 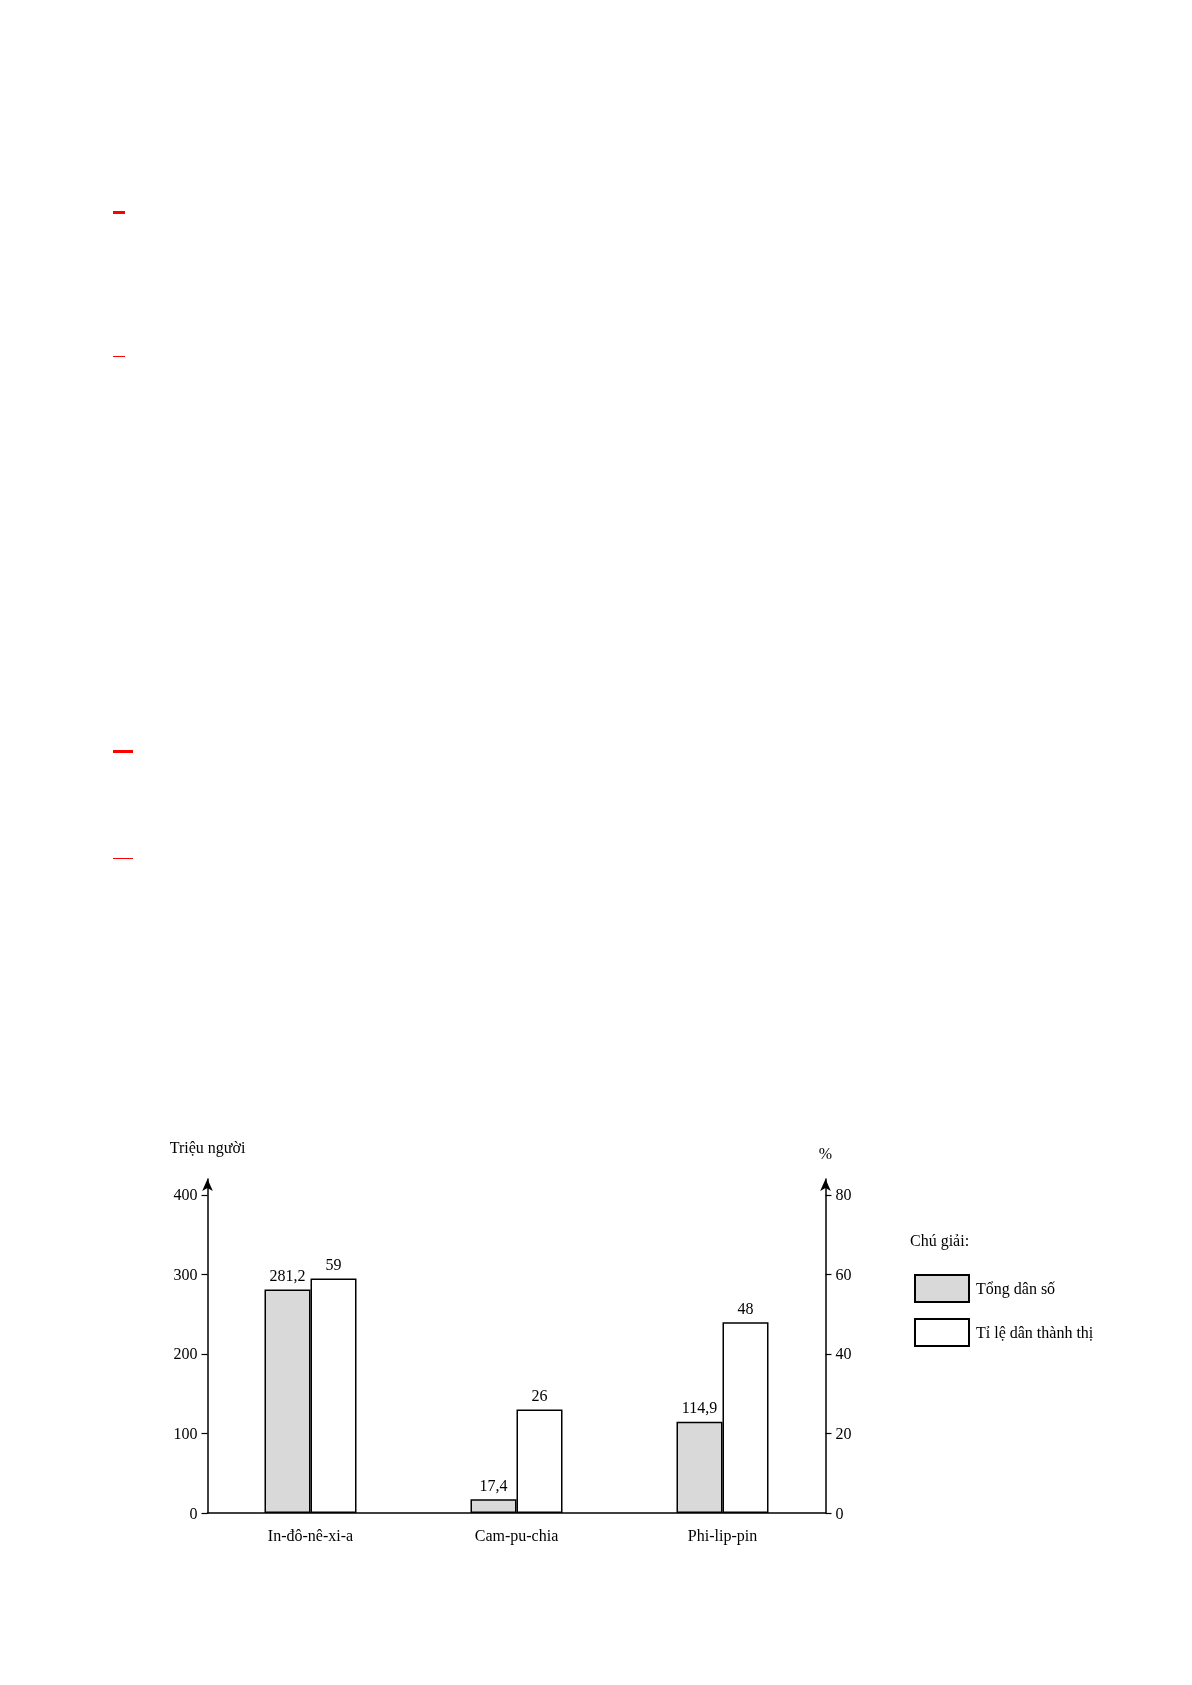 I want to click on legend-label: Tỉ lệ dân thành thị, so click(x=1035, y=1332).